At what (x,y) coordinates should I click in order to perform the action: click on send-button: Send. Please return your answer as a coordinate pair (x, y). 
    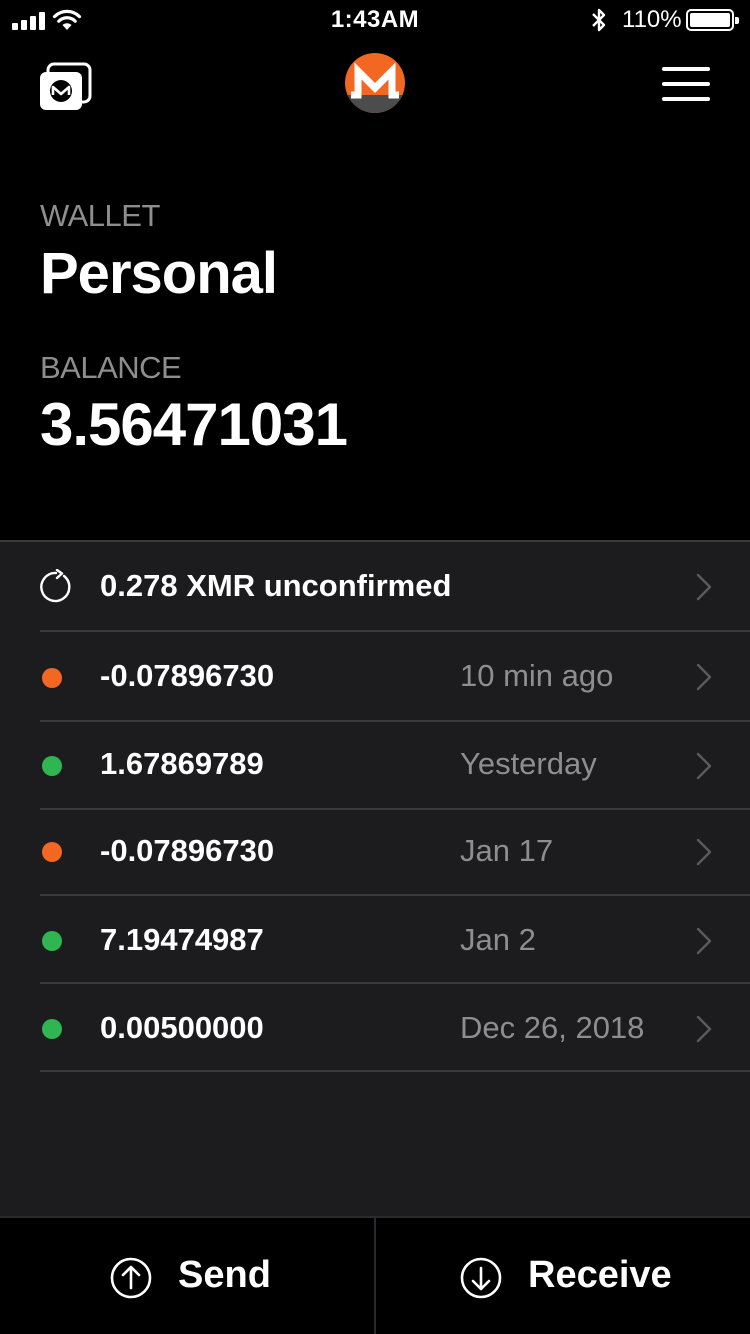
    Looking at the image, I should click on (187, 1276).